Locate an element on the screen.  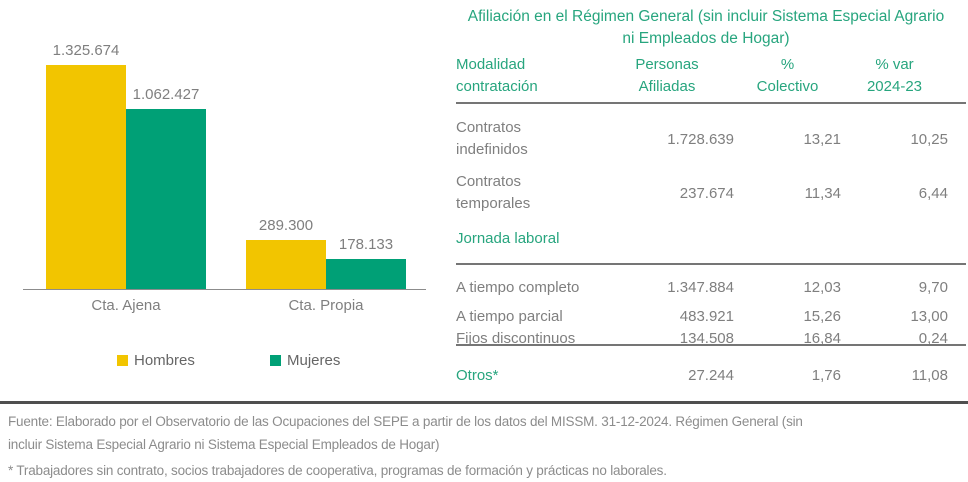
table-row-tiempo-completo: A tiempo completo 1.347.884 12,03 9,70 is located at coordinates (702, 287).